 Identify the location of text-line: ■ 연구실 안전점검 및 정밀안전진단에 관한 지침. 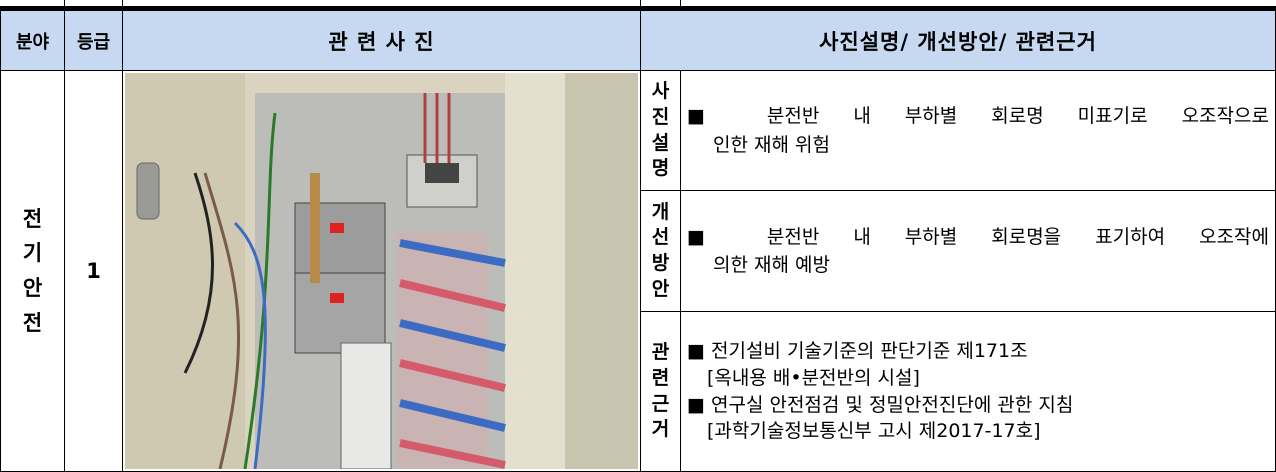
(880, 404).